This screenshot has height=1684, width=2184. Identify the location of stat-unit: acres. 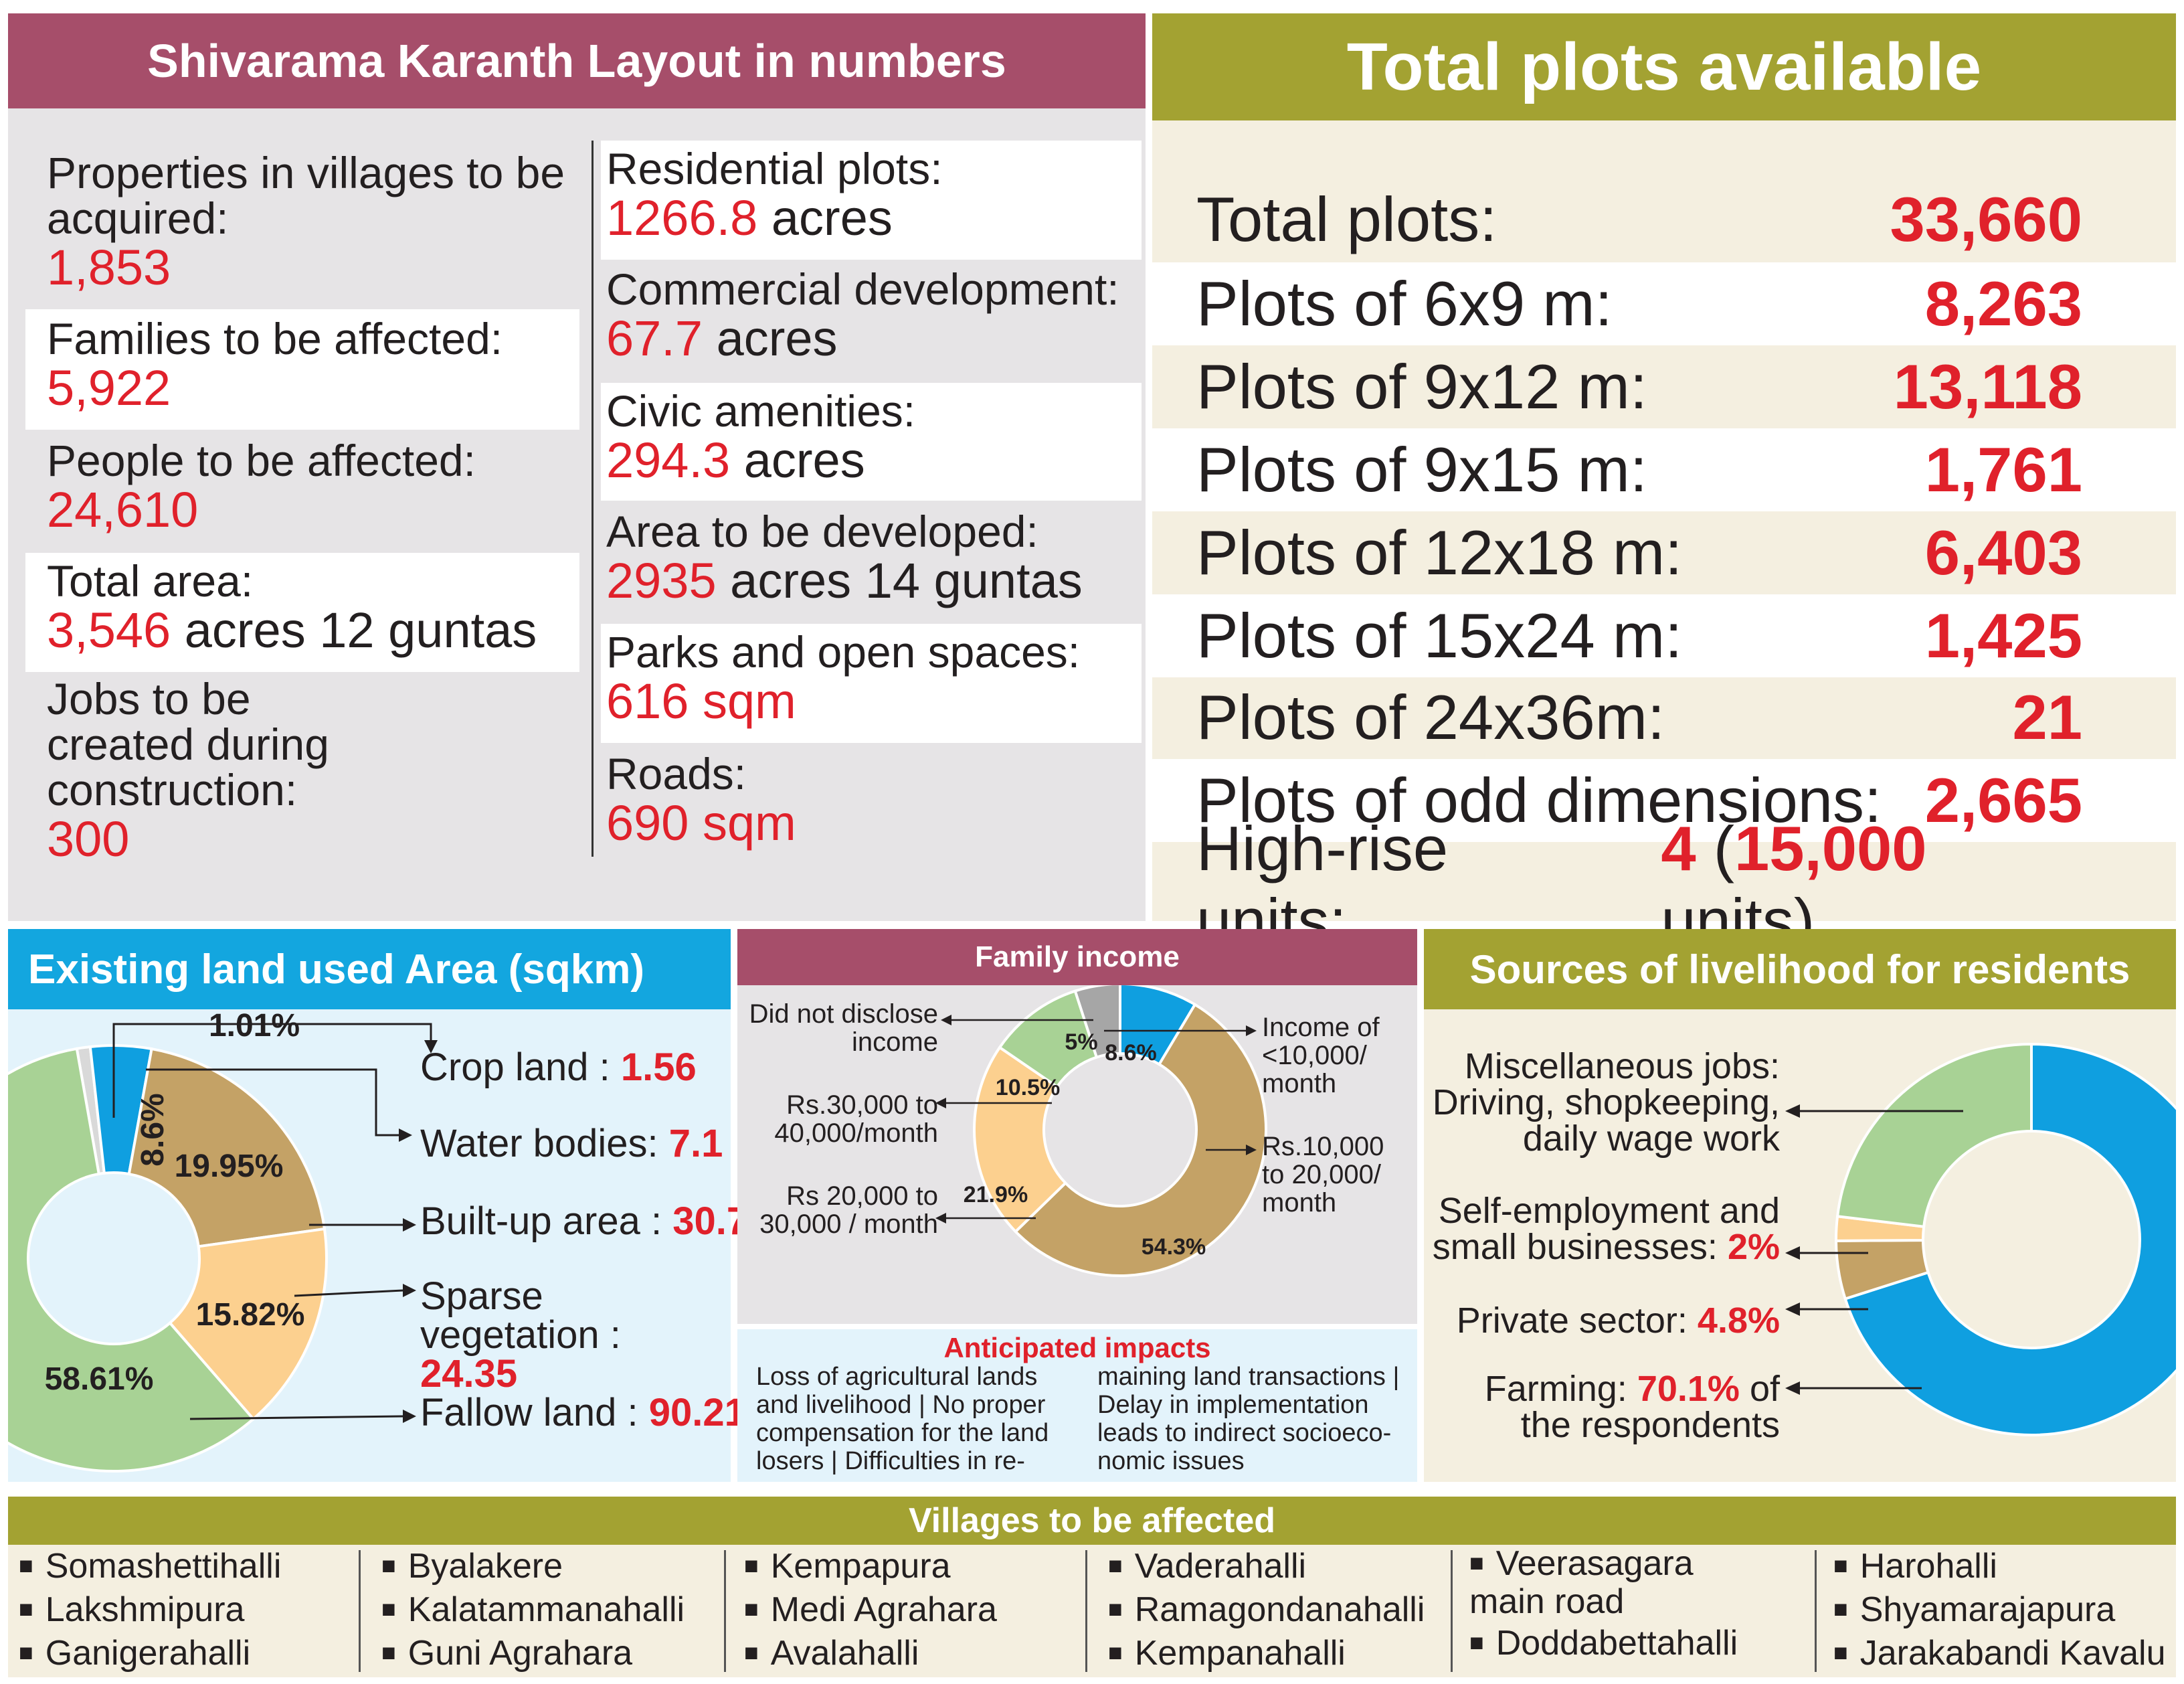
(825, 218).